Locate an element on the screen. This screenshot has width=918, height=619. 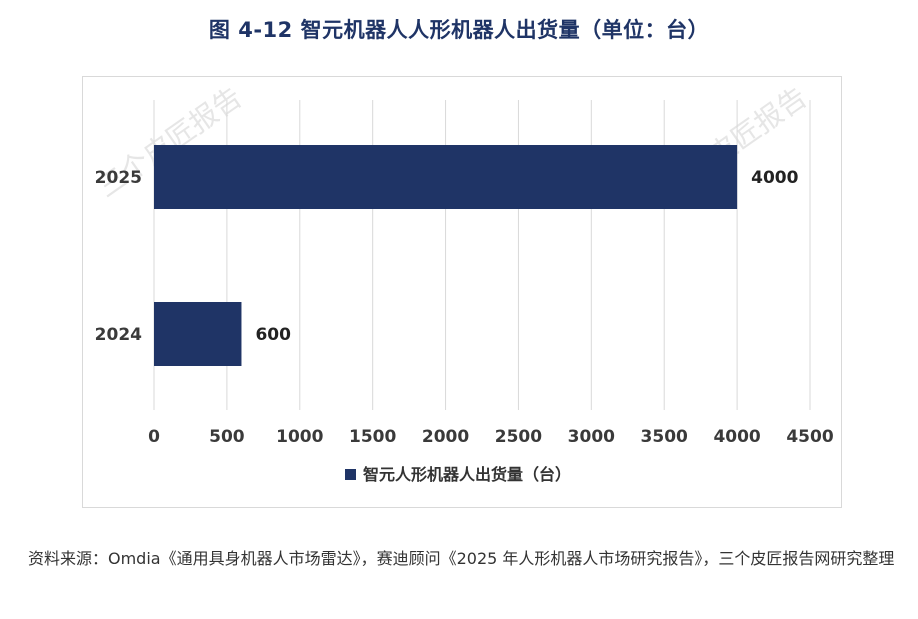
x-tick-label-0: 0 is located at coordinates (154, 437).